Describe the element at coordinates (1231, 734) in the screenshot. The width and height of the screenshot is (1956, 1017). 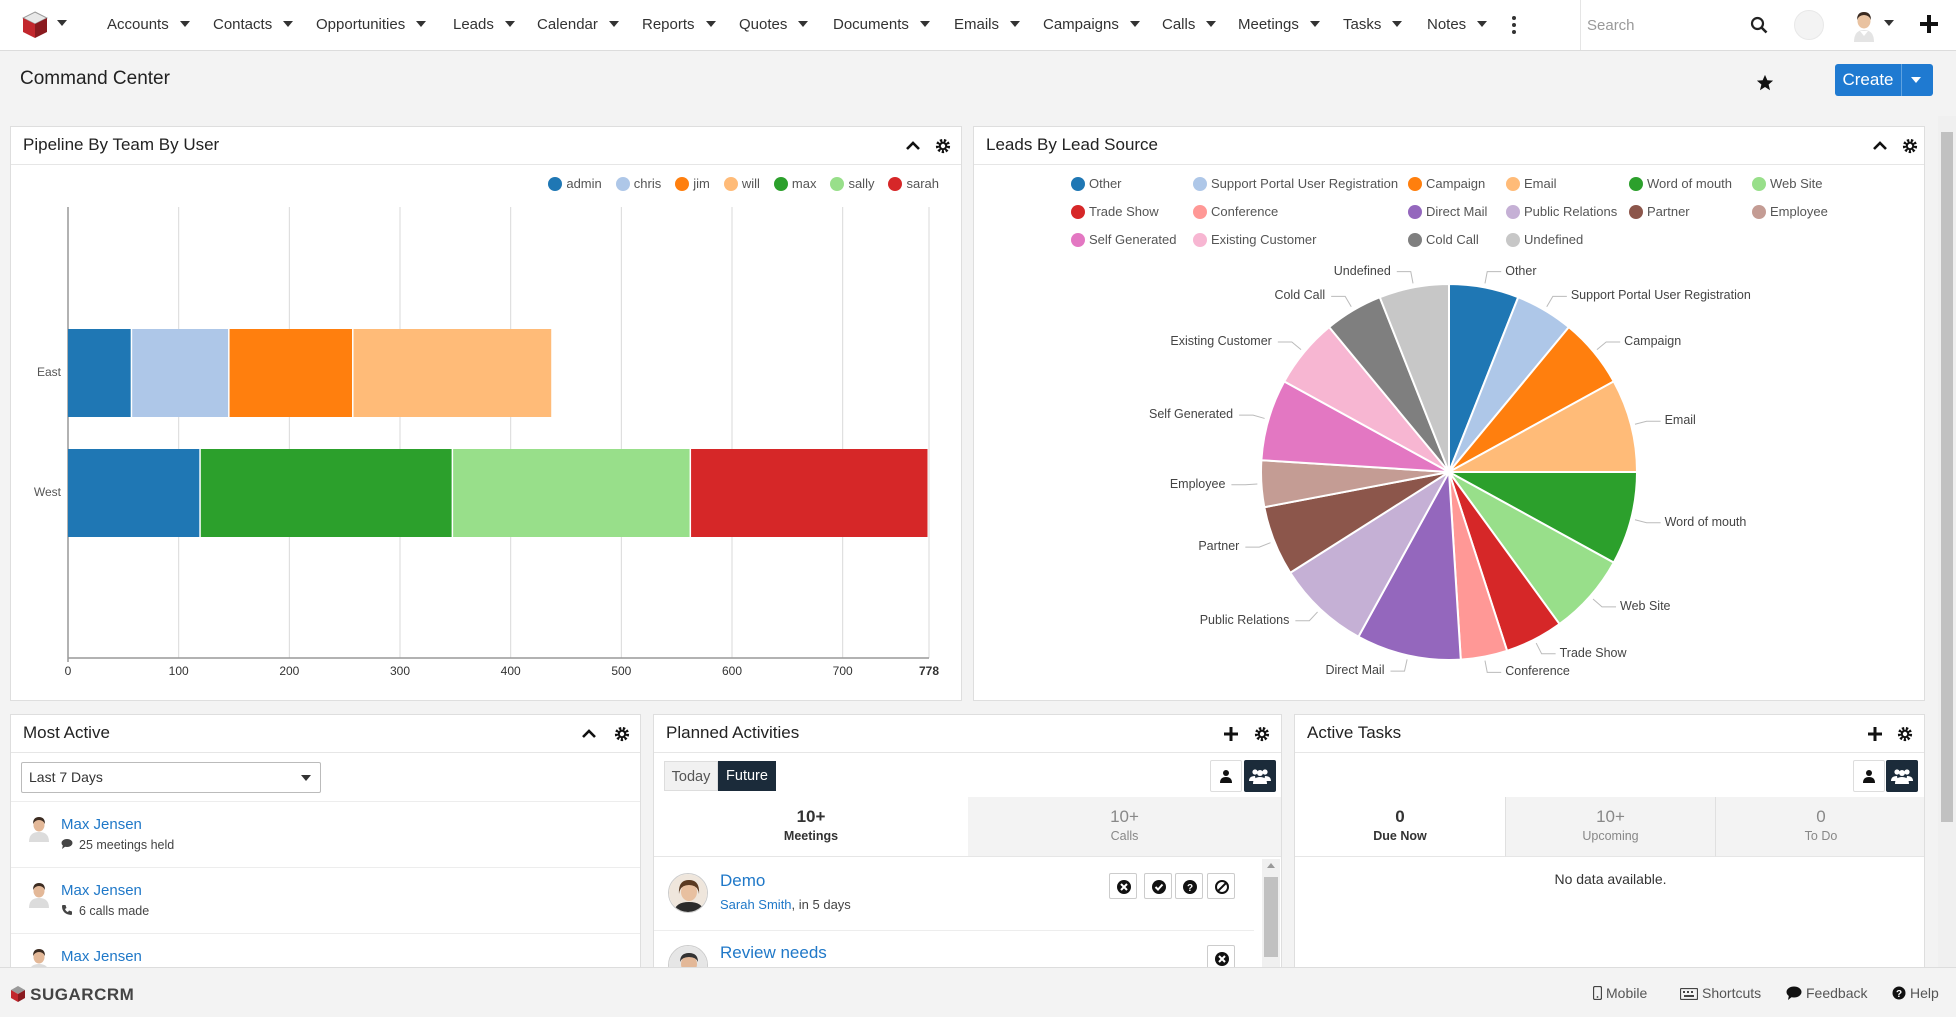
I see `add-activity-plus-icon` at that location.